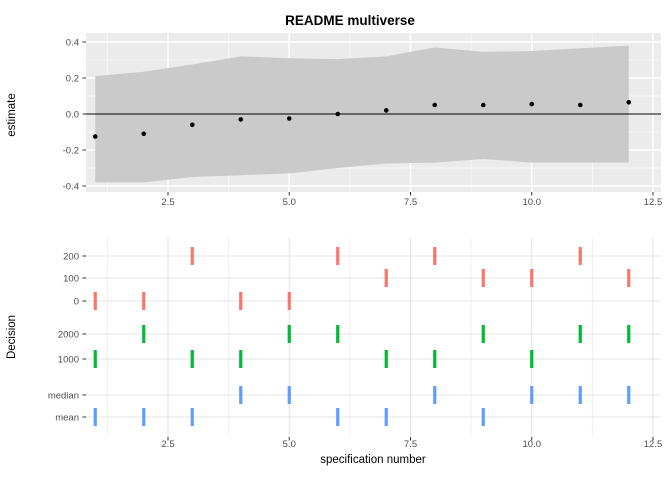  What do you see at coordinates (67, 418) in the screenshot?
I see `row-label: mean` at bounding box center [67, 418].